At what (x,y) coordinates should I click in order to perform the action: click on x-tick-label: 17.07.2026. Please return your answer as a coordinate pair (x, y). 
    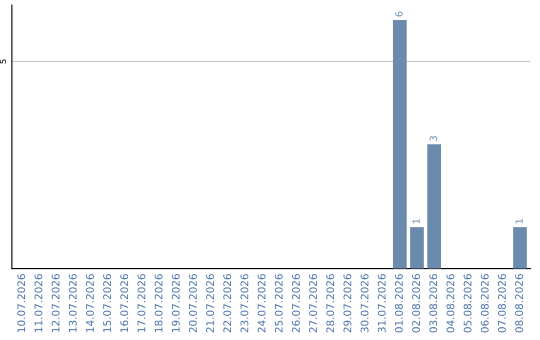
    Looking at the image, I should click on (141, 303).